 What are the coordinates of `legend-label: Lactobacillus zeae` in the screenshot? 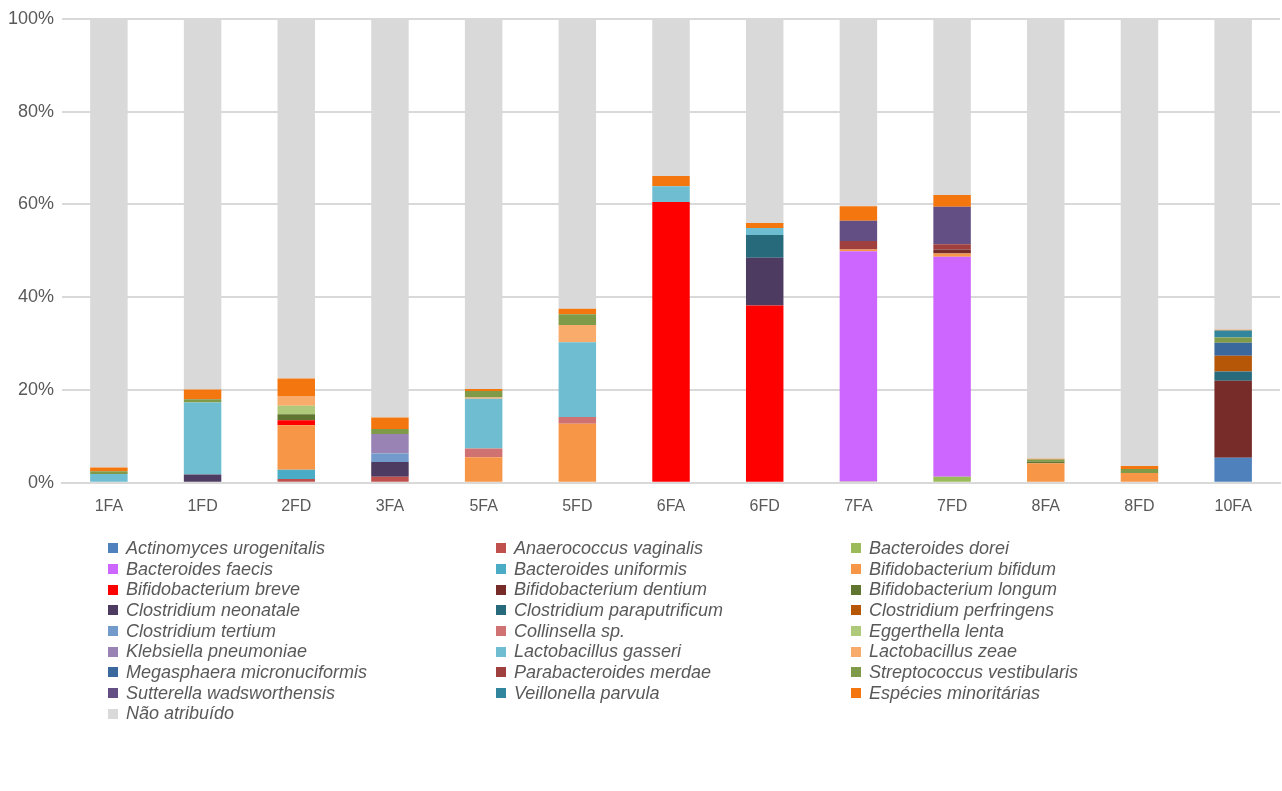 It's located at (943, 652).